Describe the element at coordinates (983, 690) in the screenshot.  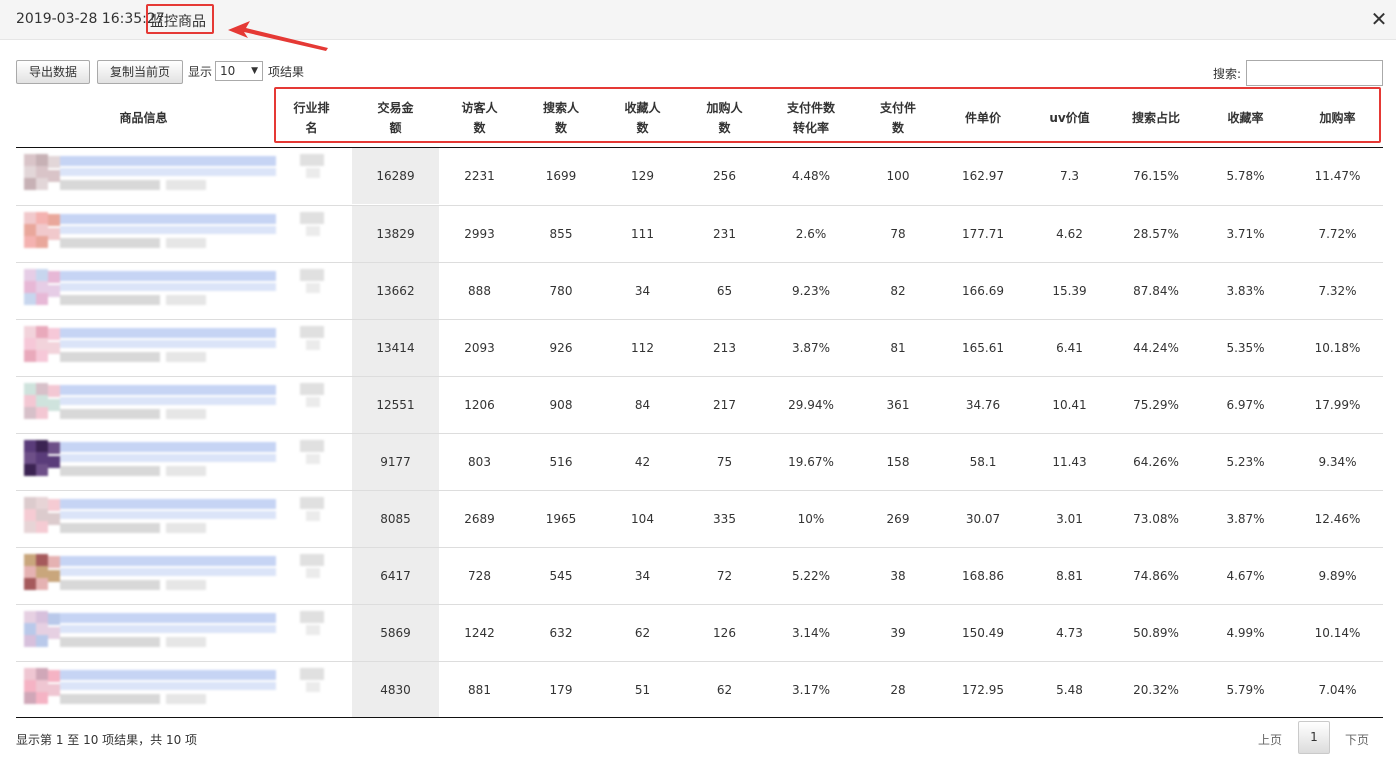
I see `table-cell: 172.95` at that location.